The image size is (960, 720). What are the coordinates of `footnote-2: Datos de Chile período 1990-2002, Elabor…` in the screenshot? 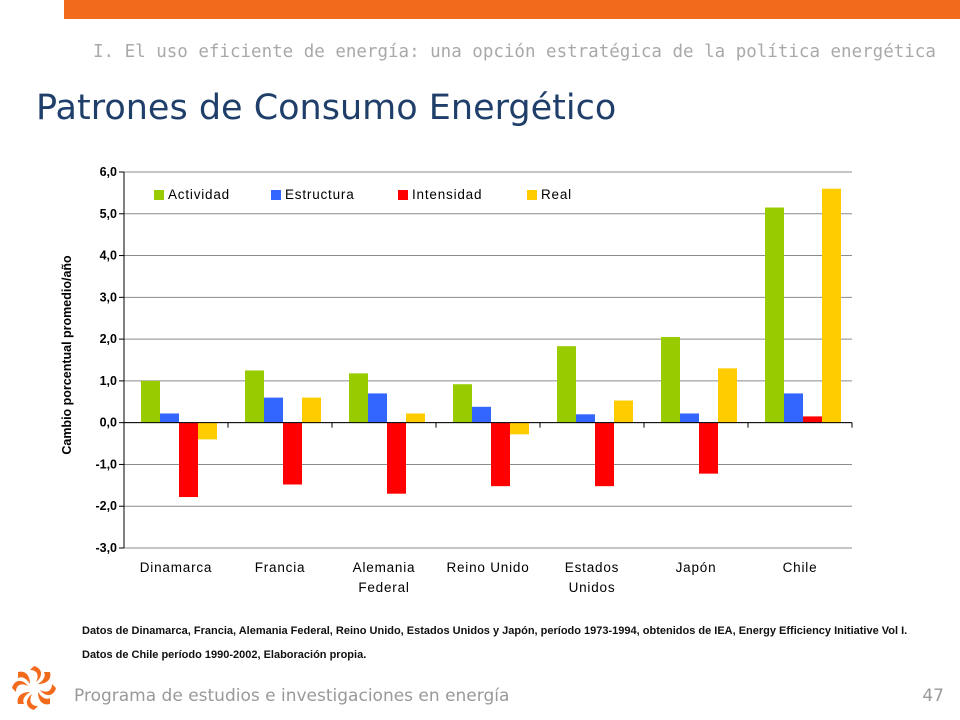 It's located at (224, 655).